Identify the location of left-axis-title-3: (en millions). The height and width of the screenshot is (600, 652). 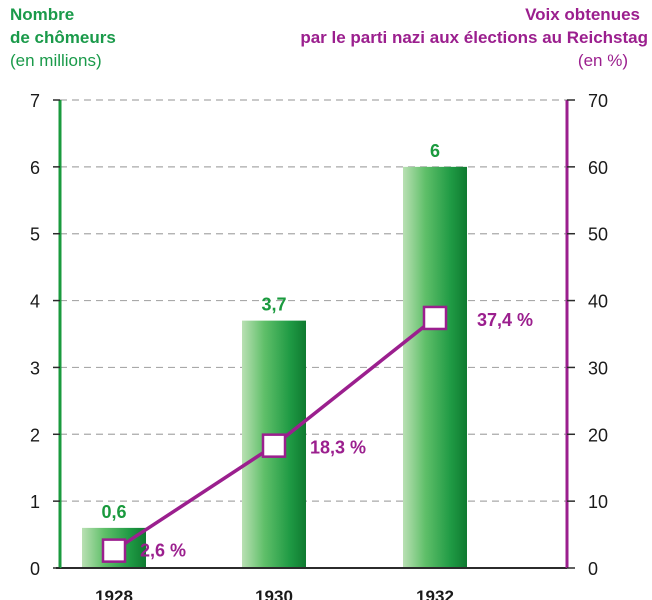
(56, 60).